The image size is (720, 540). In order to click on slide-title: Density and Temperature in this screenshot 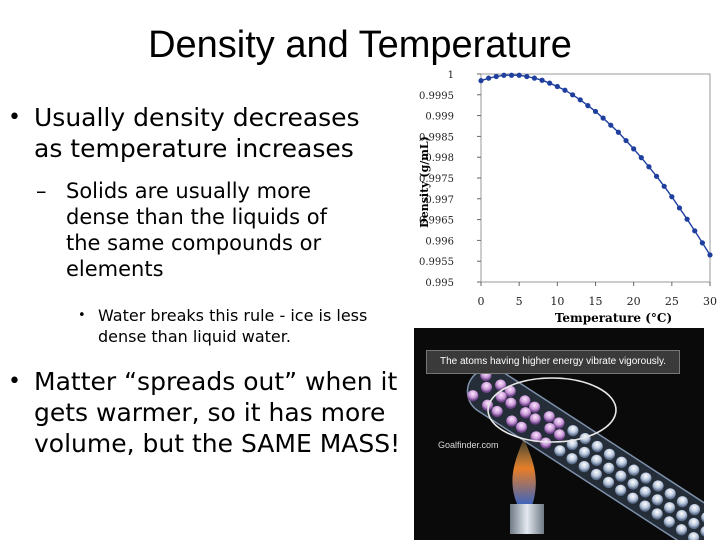, I will do `click(360, 45)`.